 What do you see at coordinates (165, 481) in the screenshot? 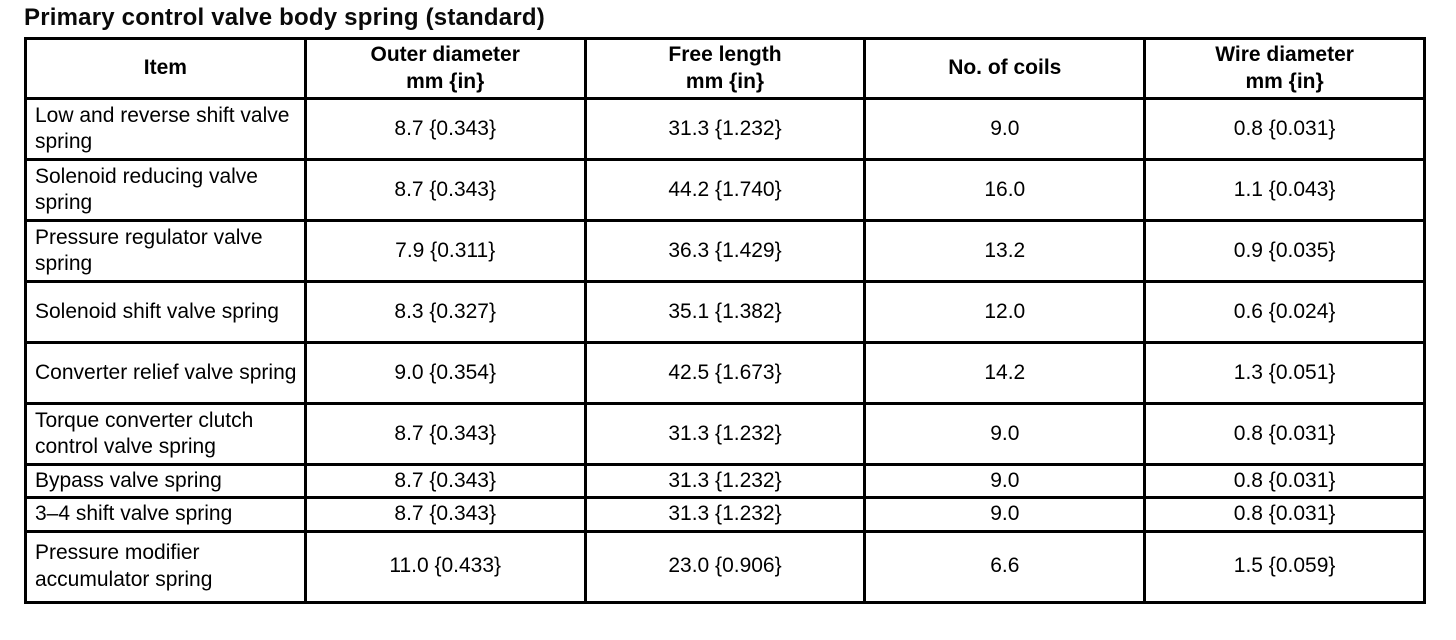
I see `item-cell: Bypass valve spring` at bounding box center [165, 481].